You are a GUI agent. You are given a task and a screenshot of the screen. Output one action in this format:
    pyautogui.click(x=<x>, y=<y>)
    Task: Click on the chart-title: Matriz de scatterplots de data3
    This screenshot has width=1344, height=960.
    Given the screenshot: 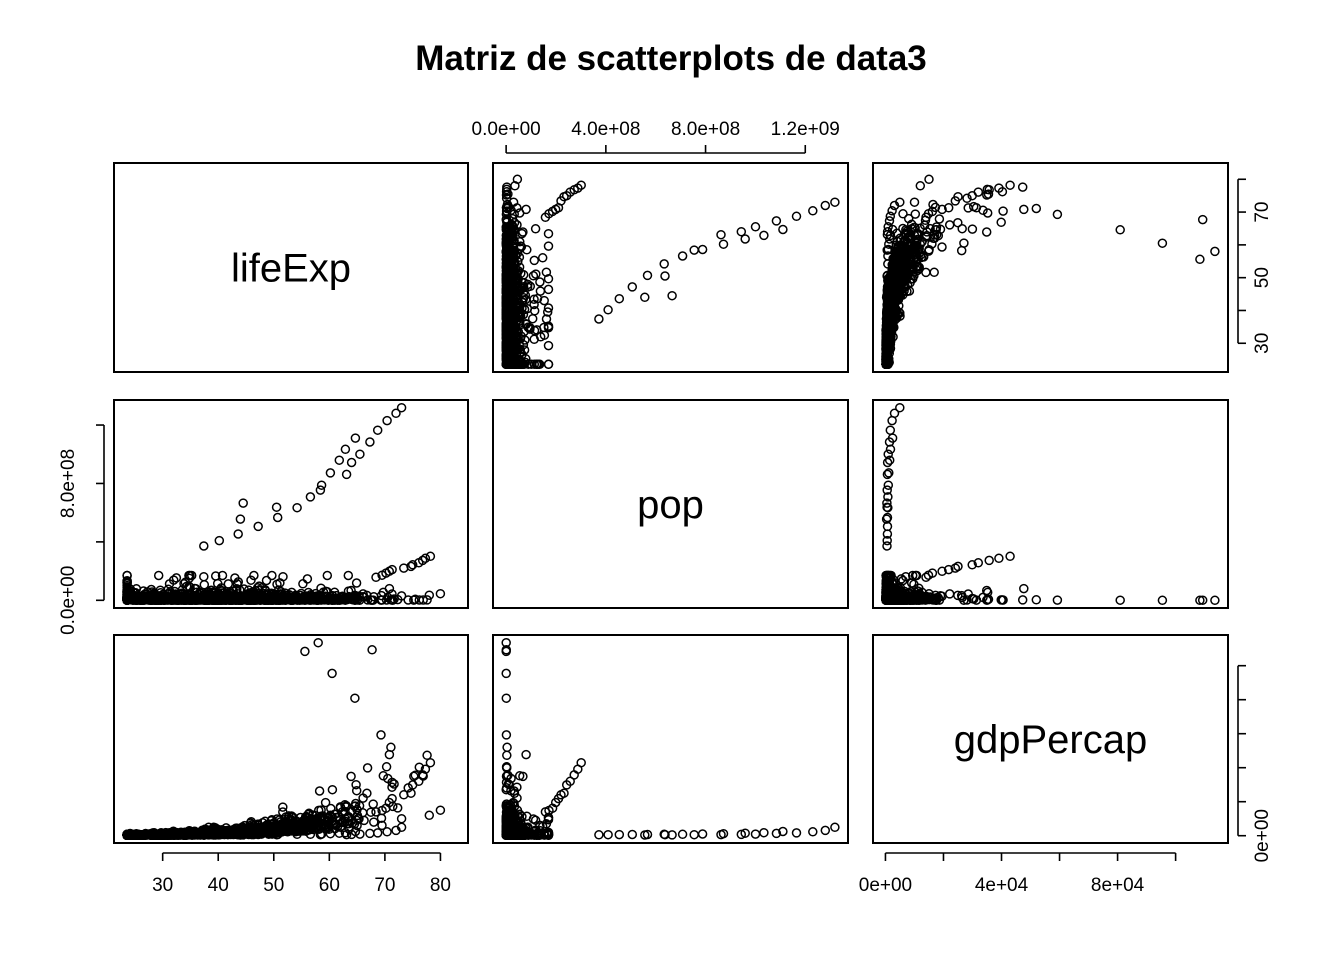 What is the action you would take?
    pyautogui.click(x=671, y=58)
    